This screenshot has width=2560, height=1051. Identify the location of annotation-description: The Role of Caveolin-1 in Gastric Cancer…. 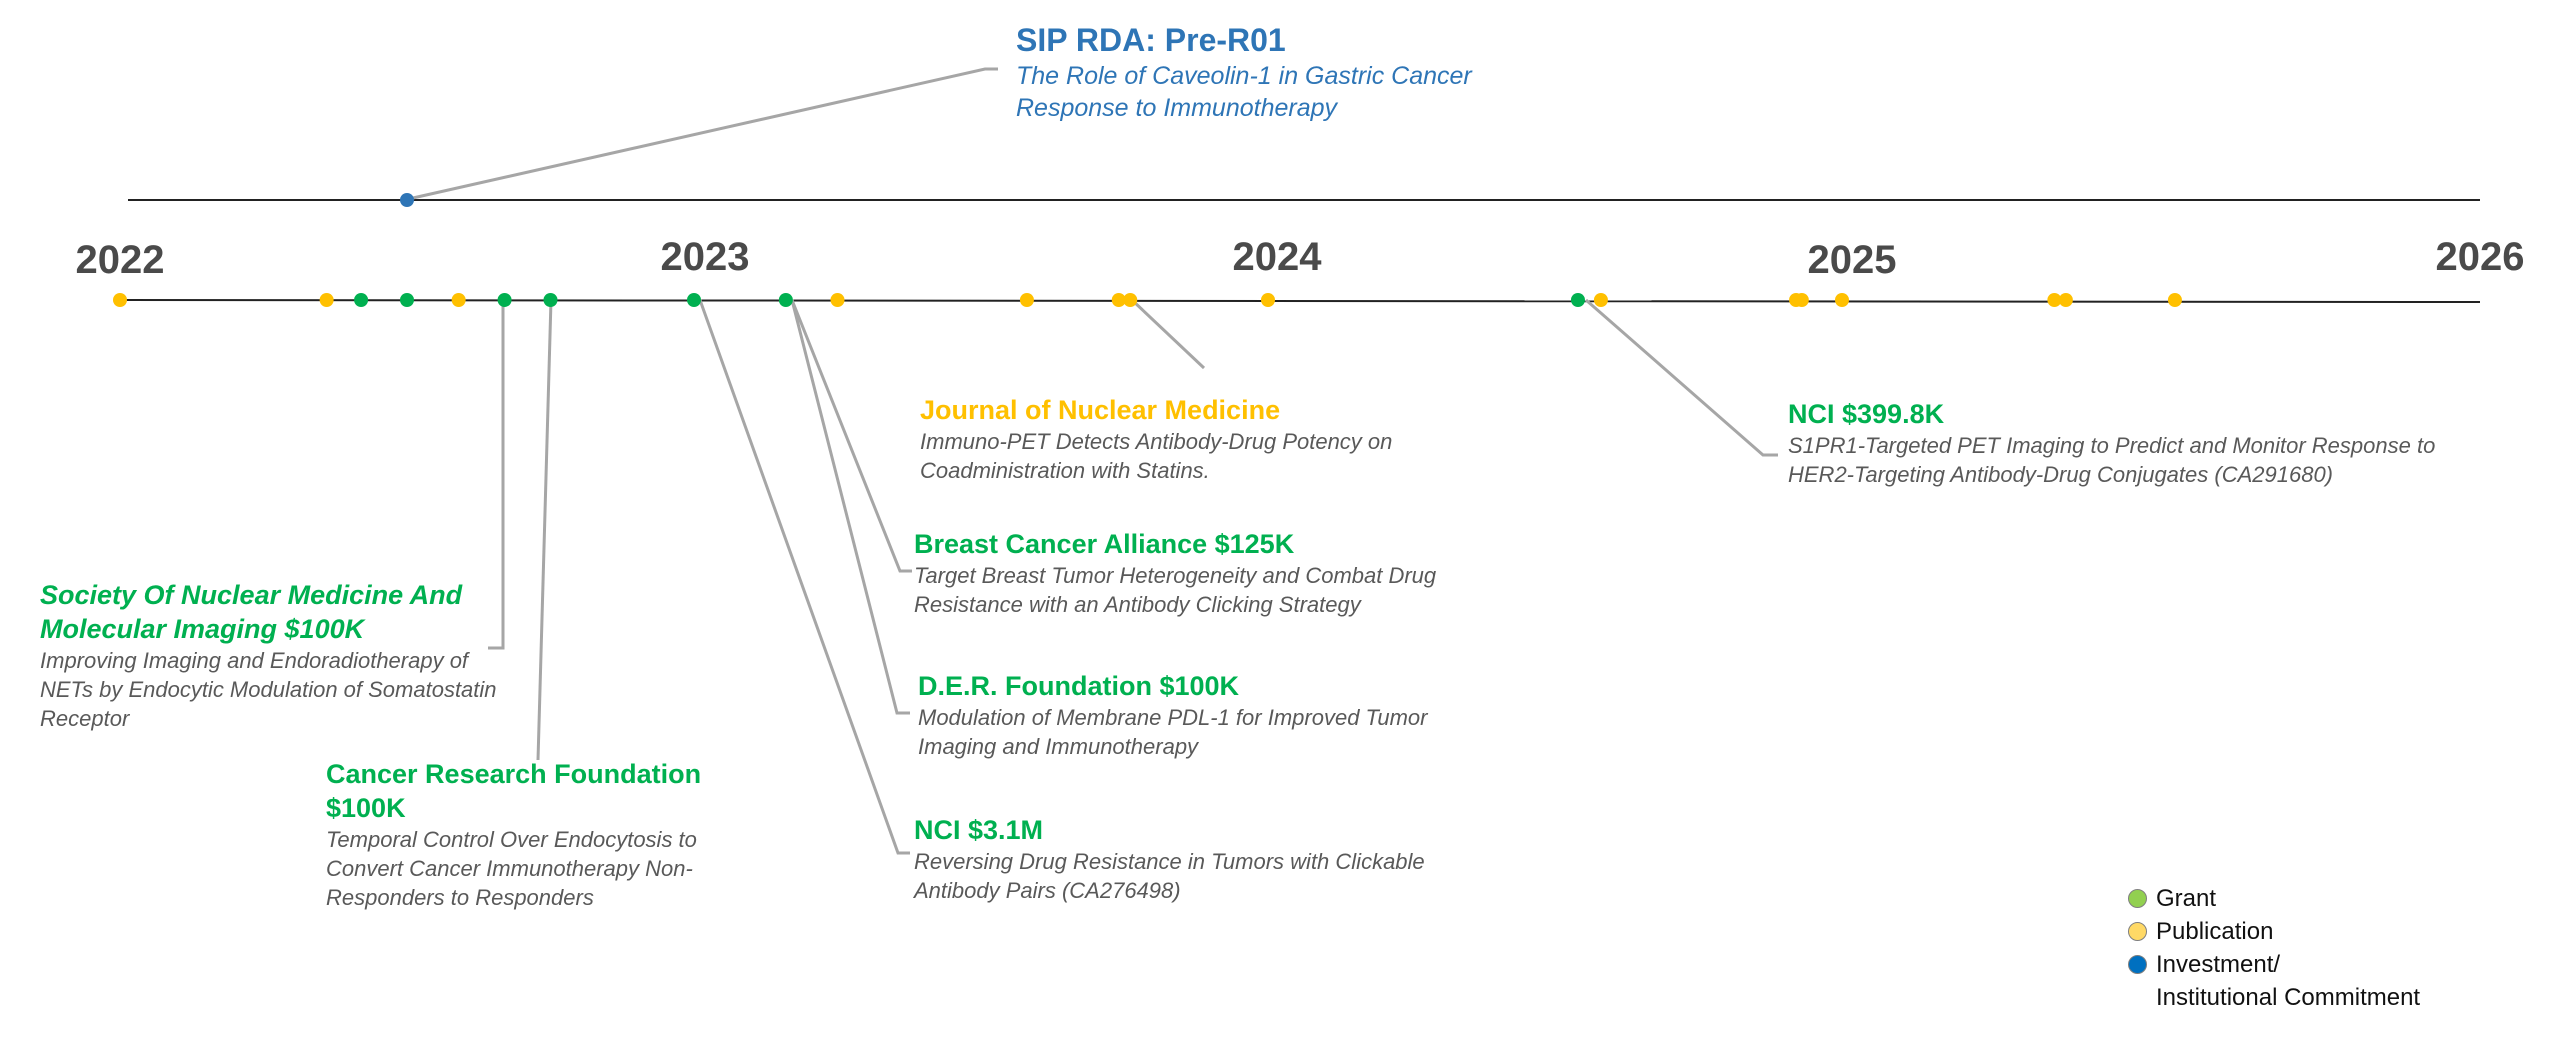
(1244, 92).